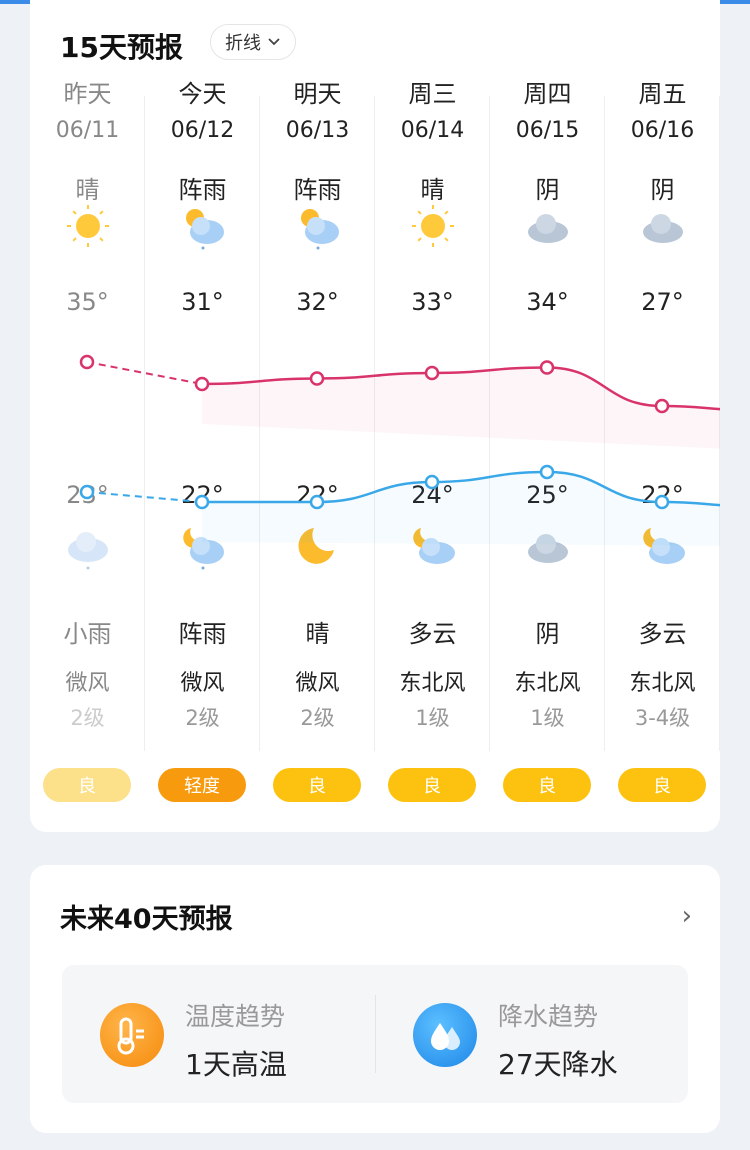 This screenshot has width=750, height=1150. What do you see at coordinates (547, 495) in the screenshot?
I see `low-temp: 25°` at bounding box center [547, 495].